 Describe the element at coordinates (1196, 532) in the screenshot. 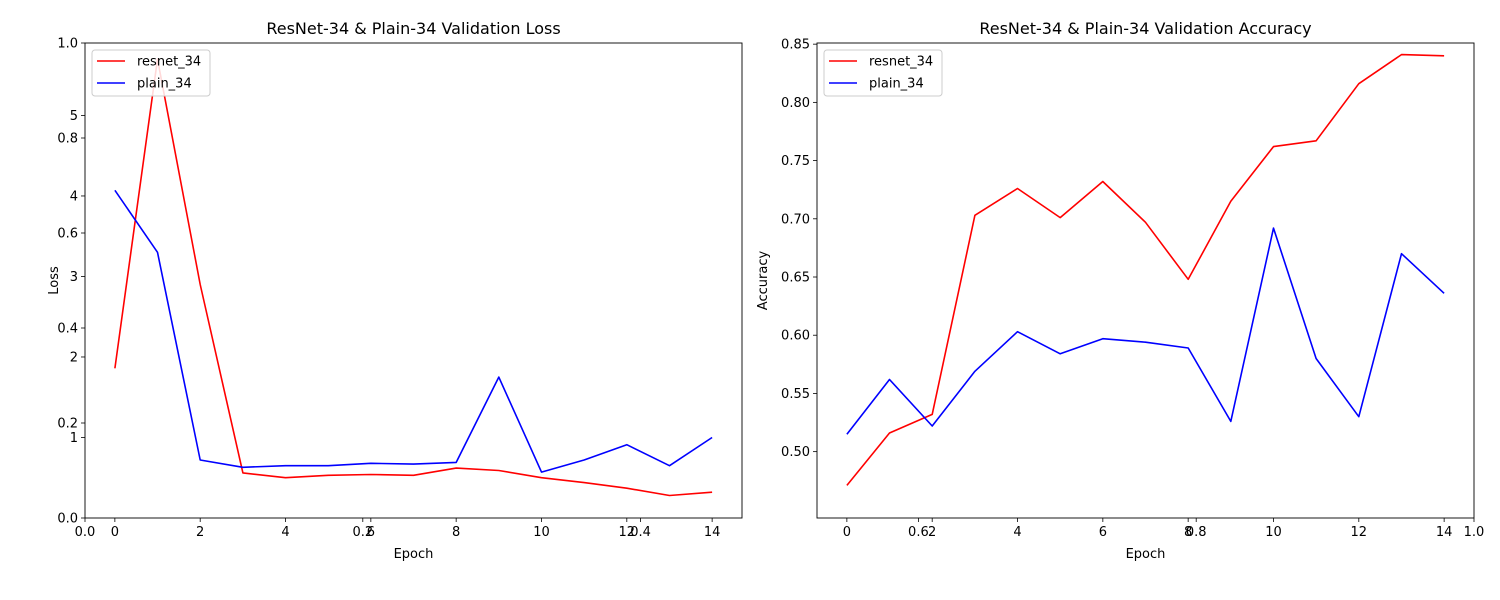

I see `overlay-x-tick-label: 0.8` at that location.